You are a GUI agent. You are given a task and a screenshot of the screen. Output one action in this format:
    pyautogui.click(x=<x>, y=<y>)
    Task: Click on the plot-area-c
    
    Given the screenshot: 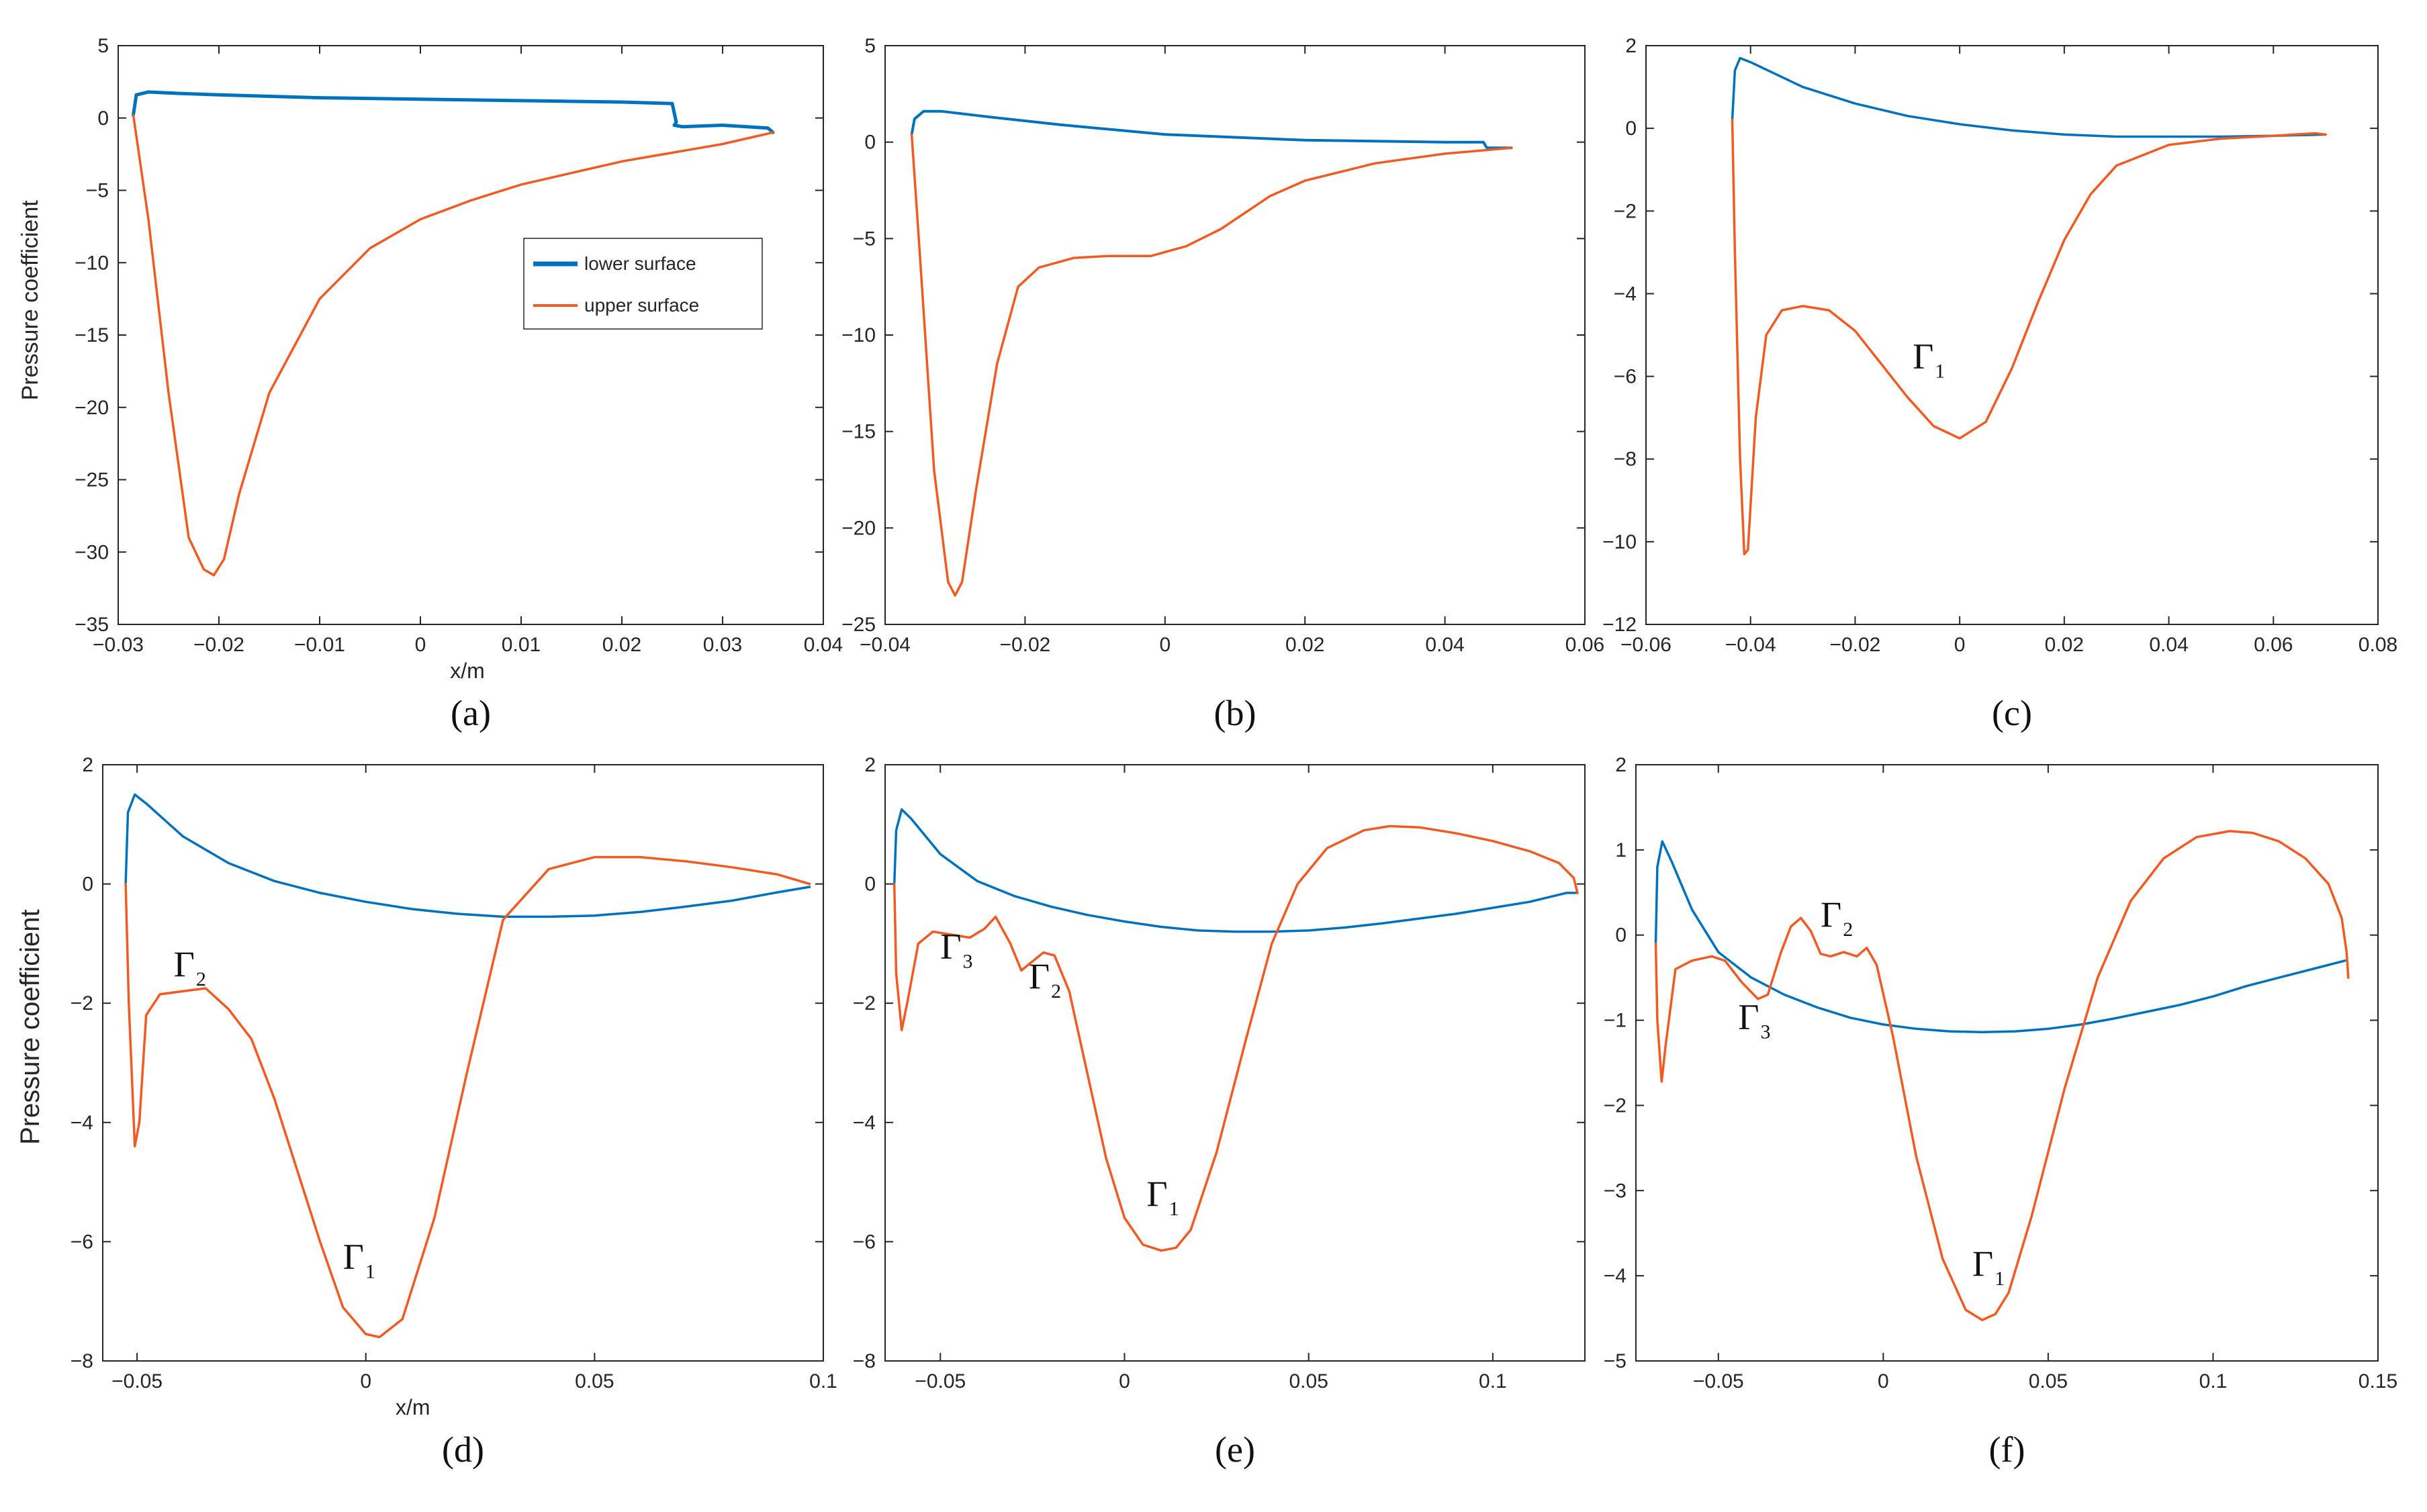 What is the action you would take?
    pyautogui.click(x=2029, y=306)
    